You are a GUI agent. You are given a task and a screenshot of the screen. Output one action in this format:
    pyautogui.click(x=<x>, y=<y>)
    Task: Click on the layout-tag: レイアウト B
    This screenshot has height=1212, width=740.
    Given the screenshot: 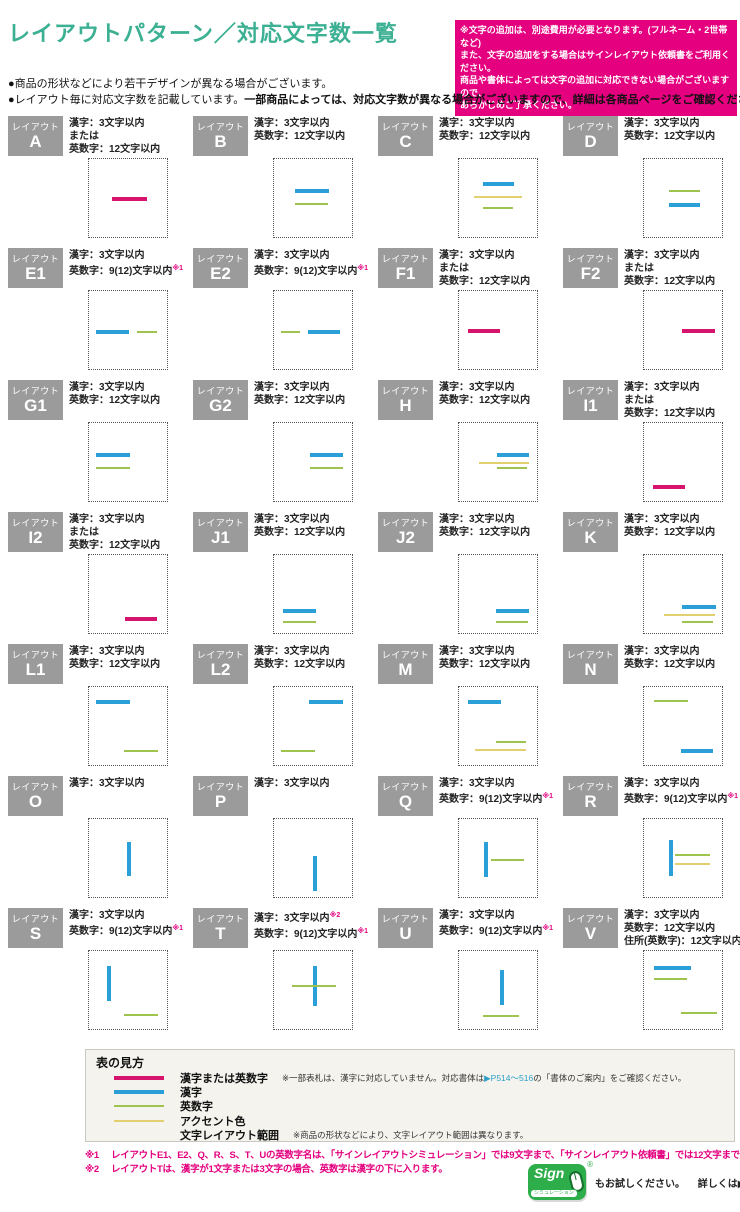 What is the action you would take?
    pyautogui.click(x=220, y=136)
    